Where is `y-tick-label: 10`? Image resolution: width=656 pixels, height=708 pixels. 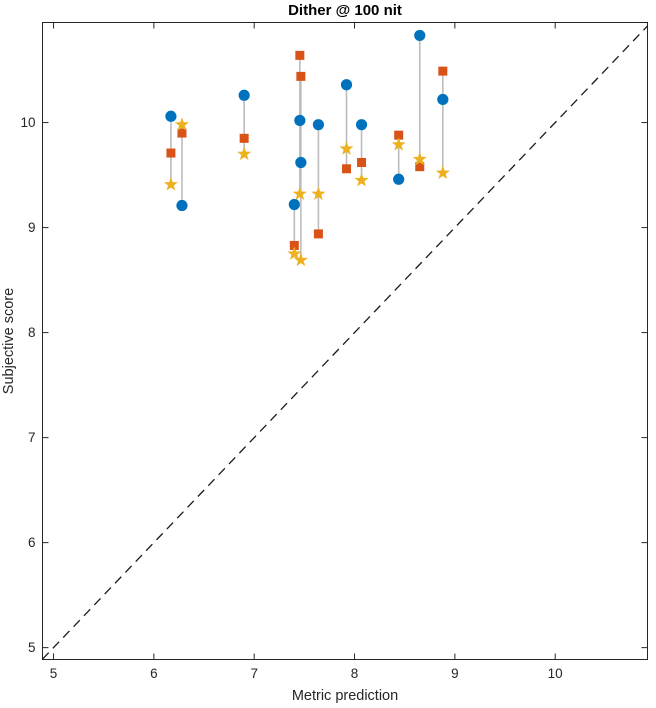 y-tick-label: 10 is located at coordinates (27, 122).